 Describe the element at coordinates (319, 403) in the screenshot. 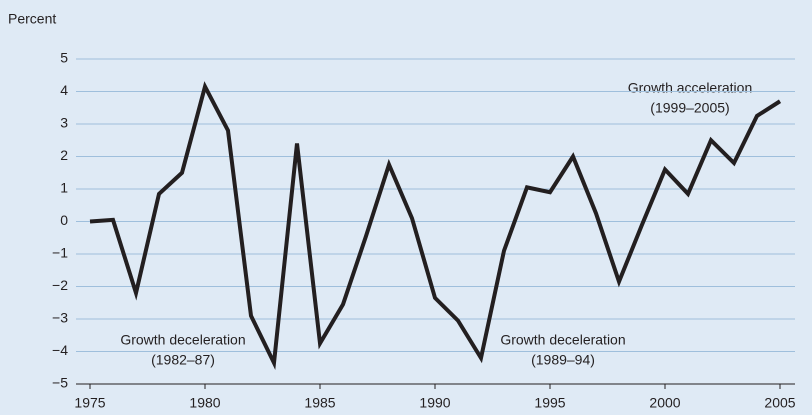

I see `x-tick-label: 1985` at that location.